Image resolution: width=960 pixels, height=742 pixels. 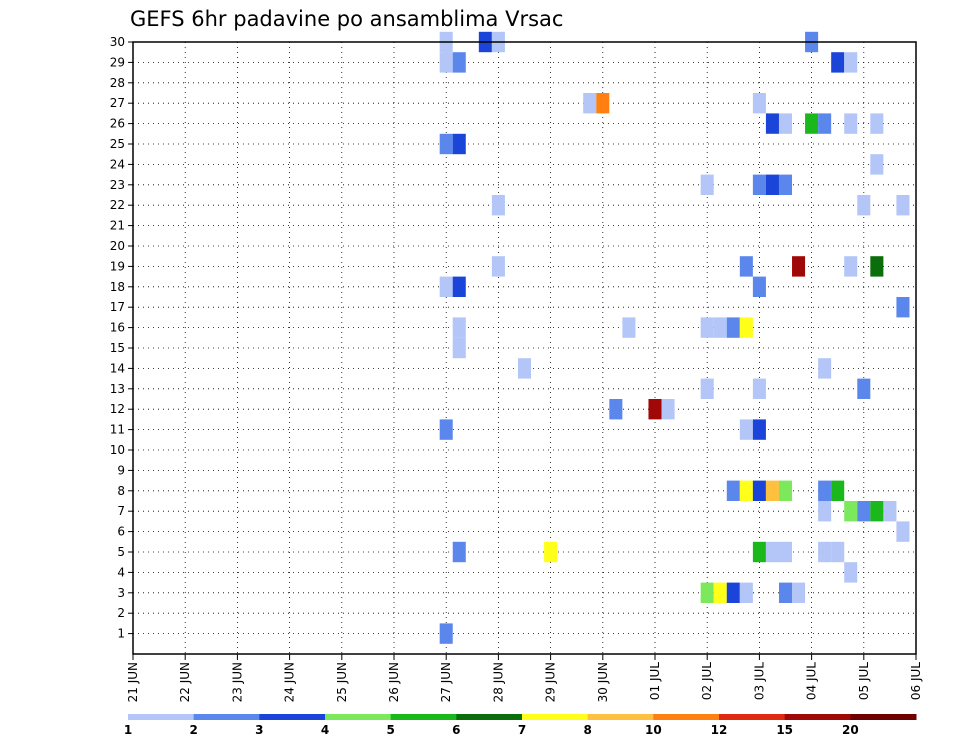 I want to click on y-tick-label: 14, so click(x=117, y=368).